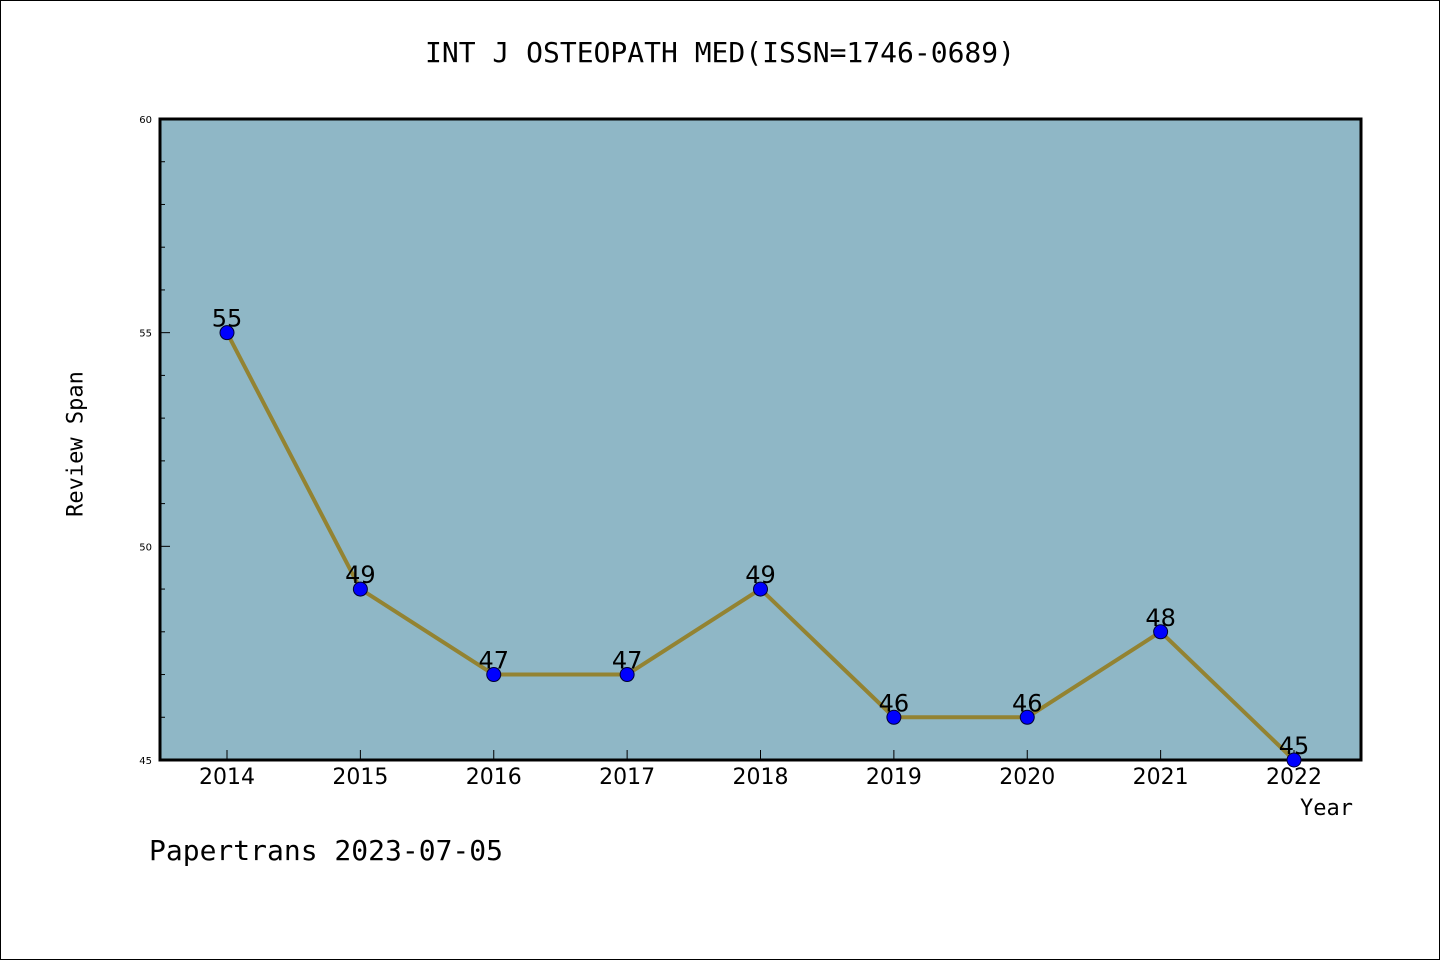 The image size is (1440, 960). I want to click on x-tick-label: 2015, so click(360, 777).